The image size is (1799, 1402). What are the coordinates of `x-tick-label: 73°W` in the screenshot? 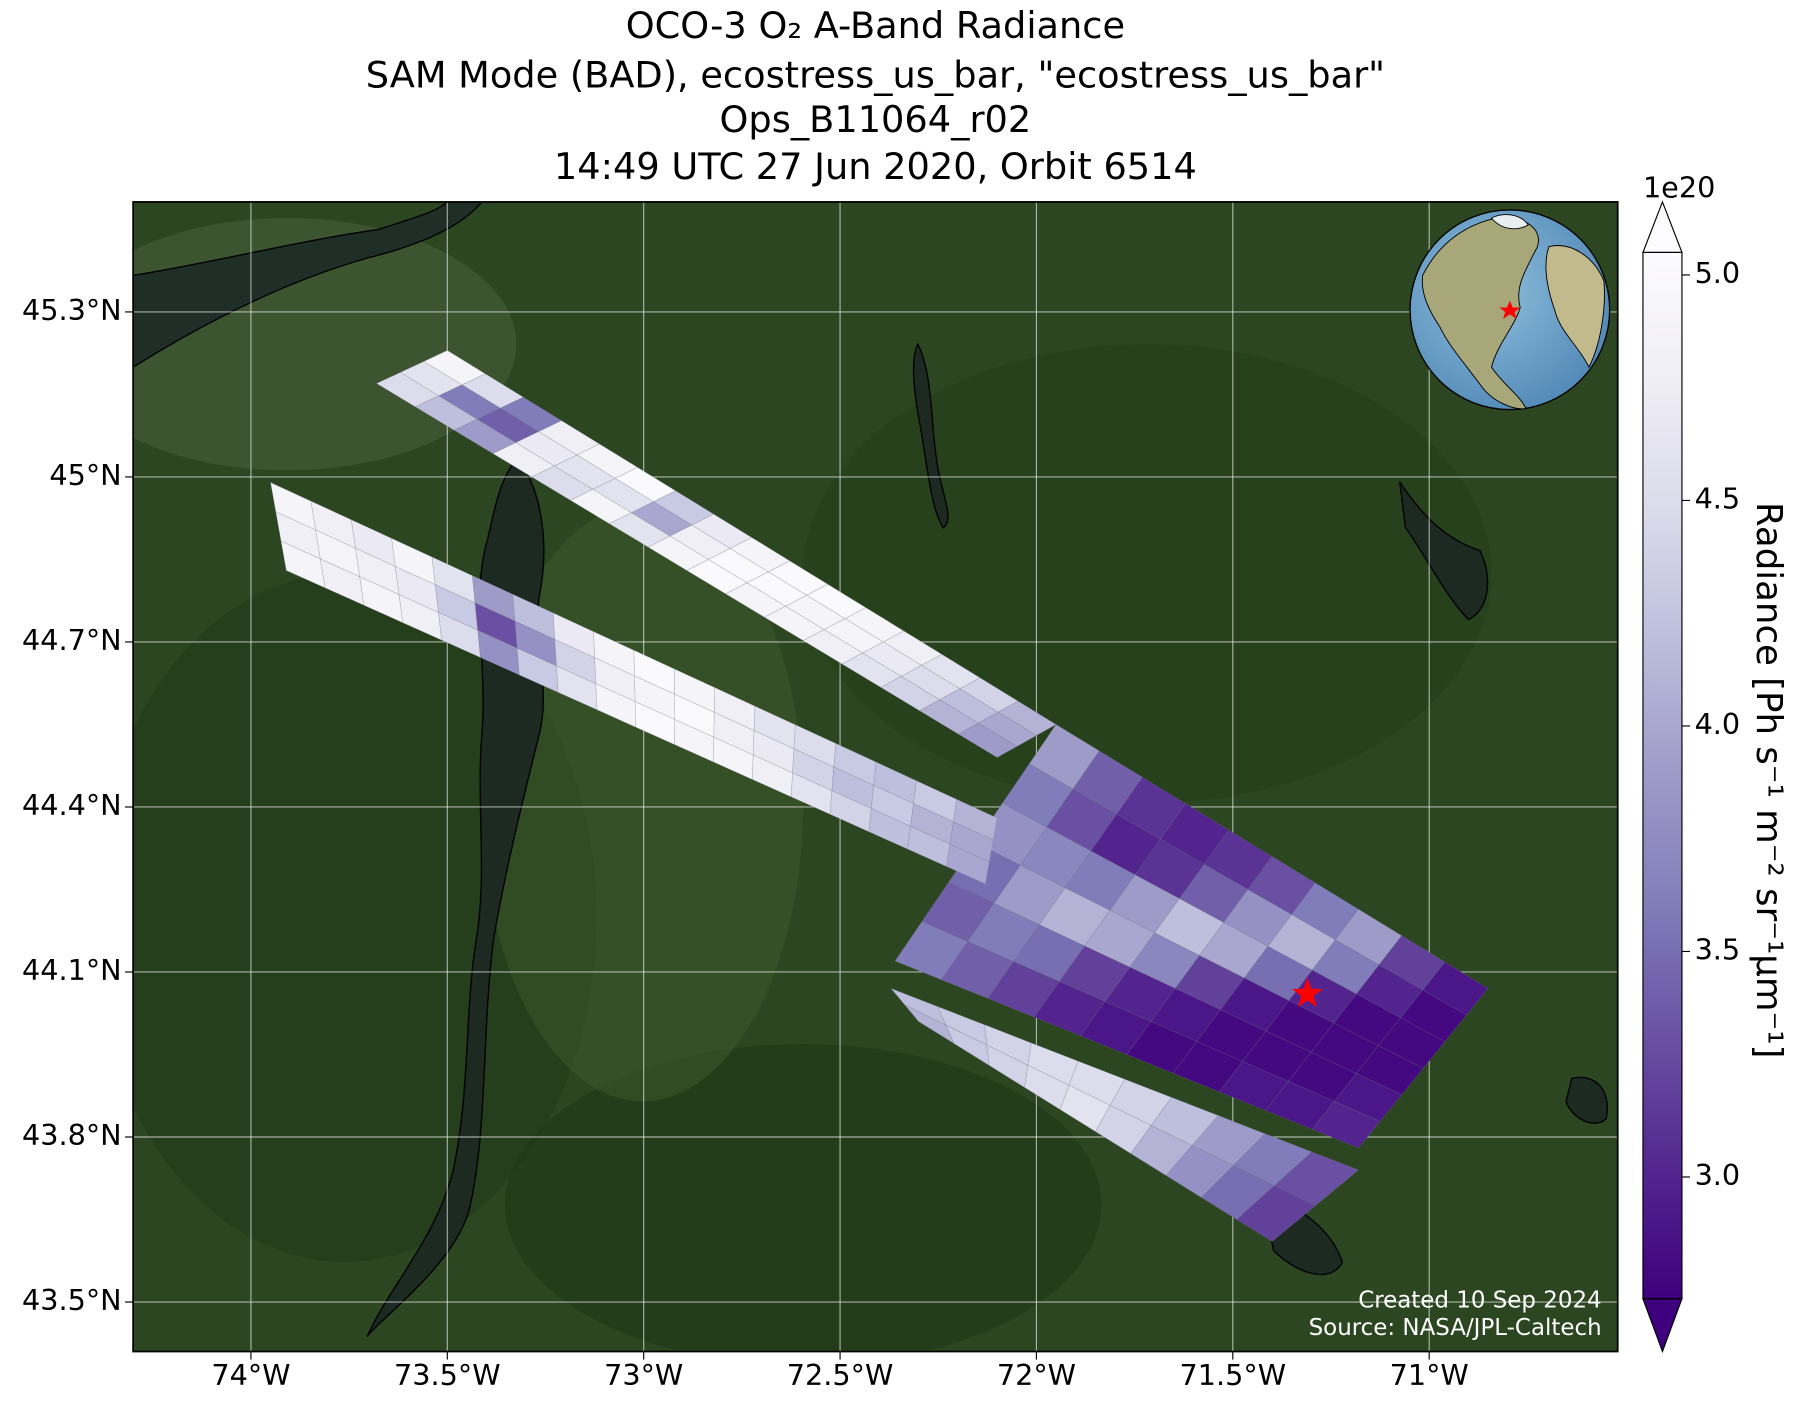 It's located at (643, 1375).